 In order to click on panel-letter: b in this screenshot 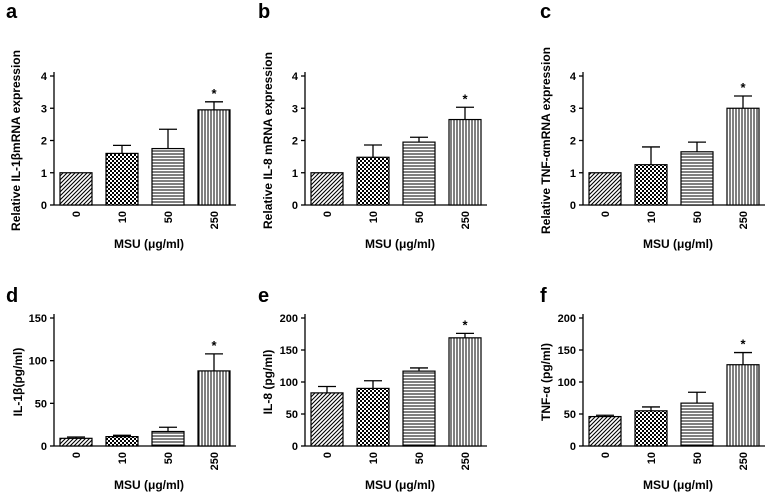, I will do `click(264, 12)`.